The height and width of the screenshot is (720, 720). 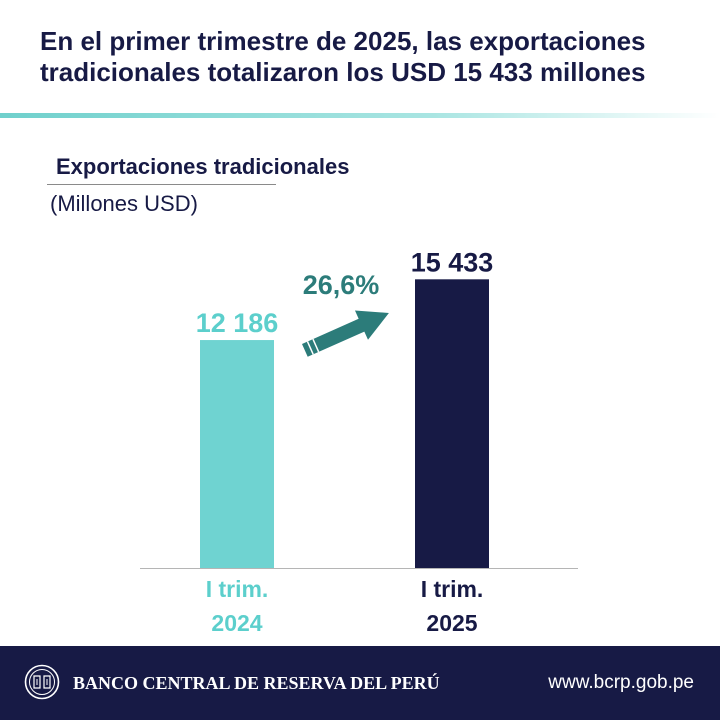 What do you see at coordinates (621, 682) in the screenshot?
I see `bank-website-link: www.bcrp.gob.pe` at bounding box center [621, 682].